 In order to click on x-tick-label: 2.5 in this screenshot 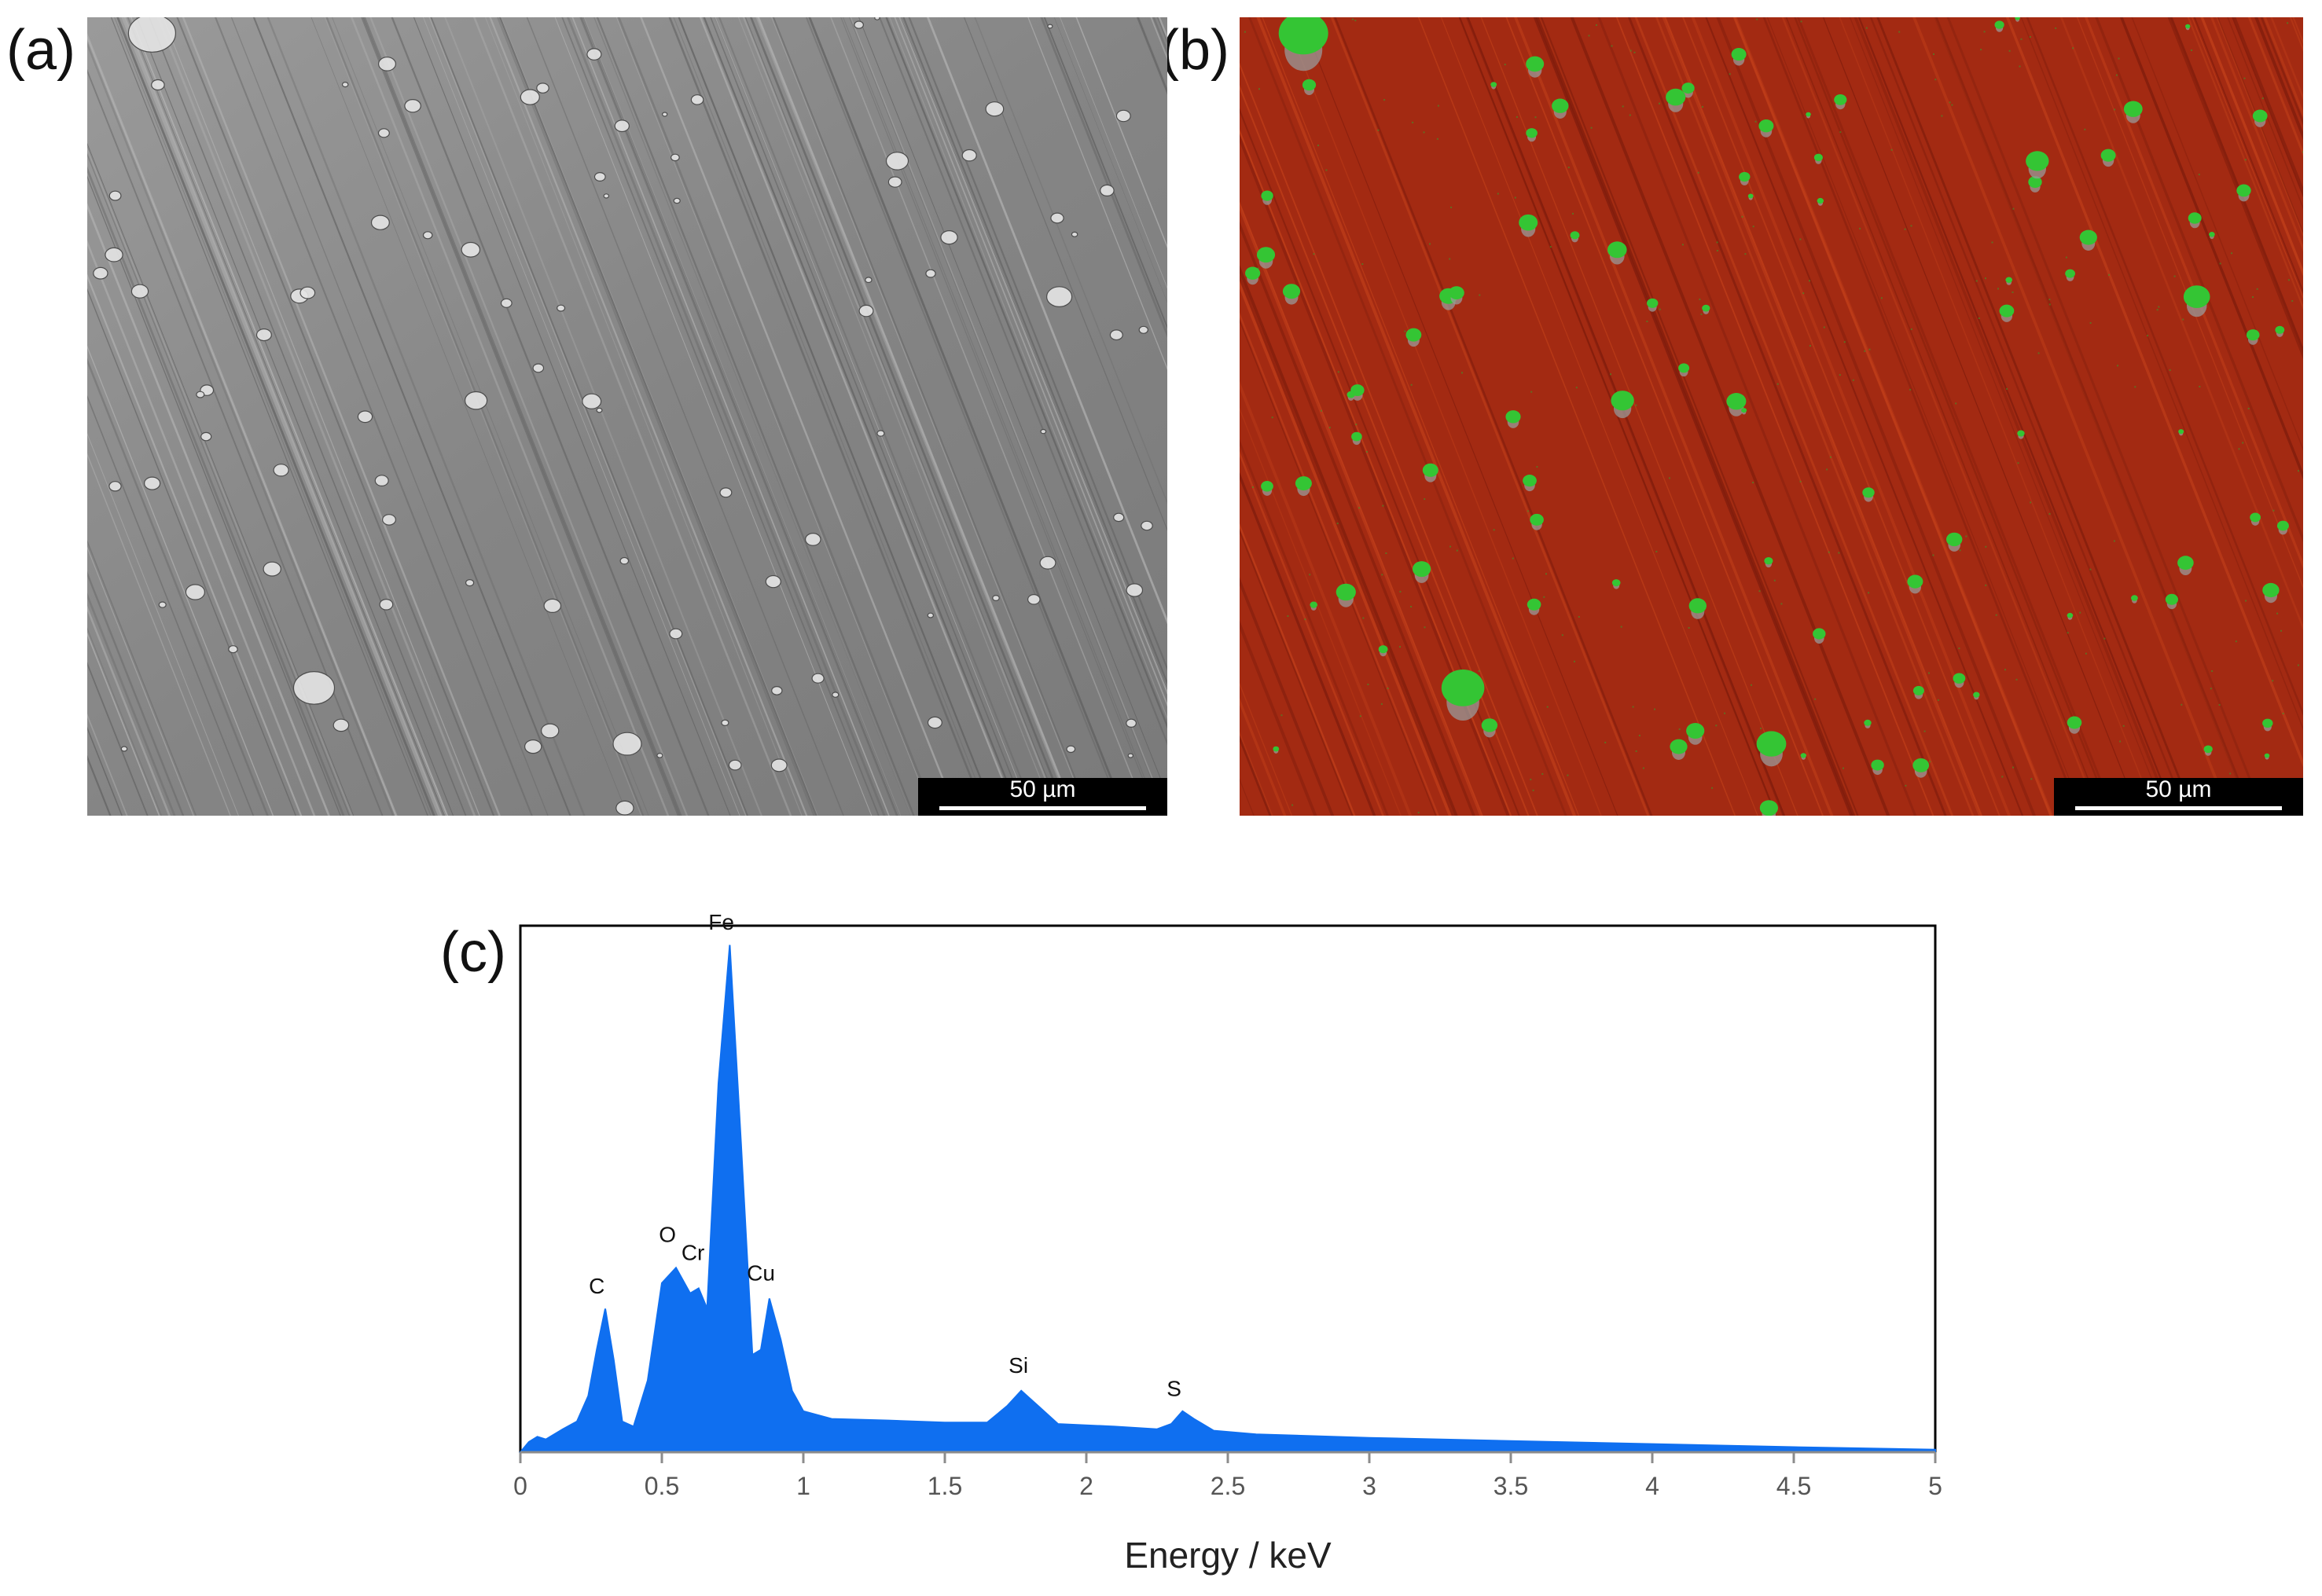, I will do `click(1228, 1486)`.